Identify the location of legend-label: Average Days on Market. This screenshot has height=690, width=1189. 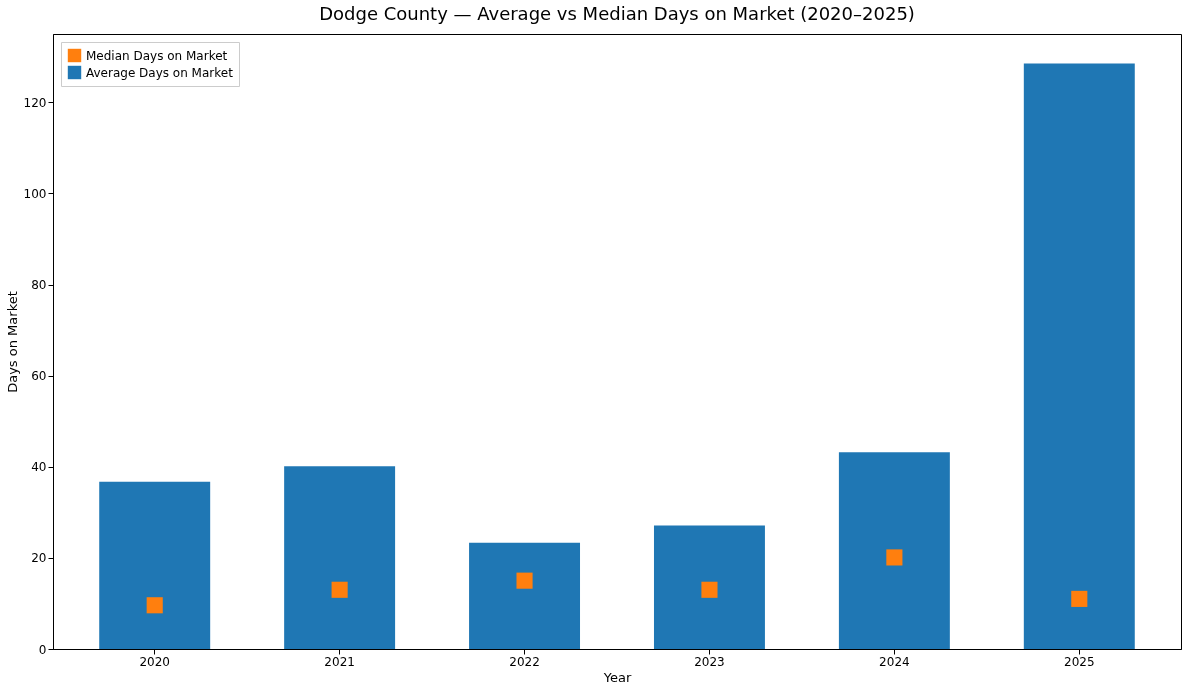
(160, 72).